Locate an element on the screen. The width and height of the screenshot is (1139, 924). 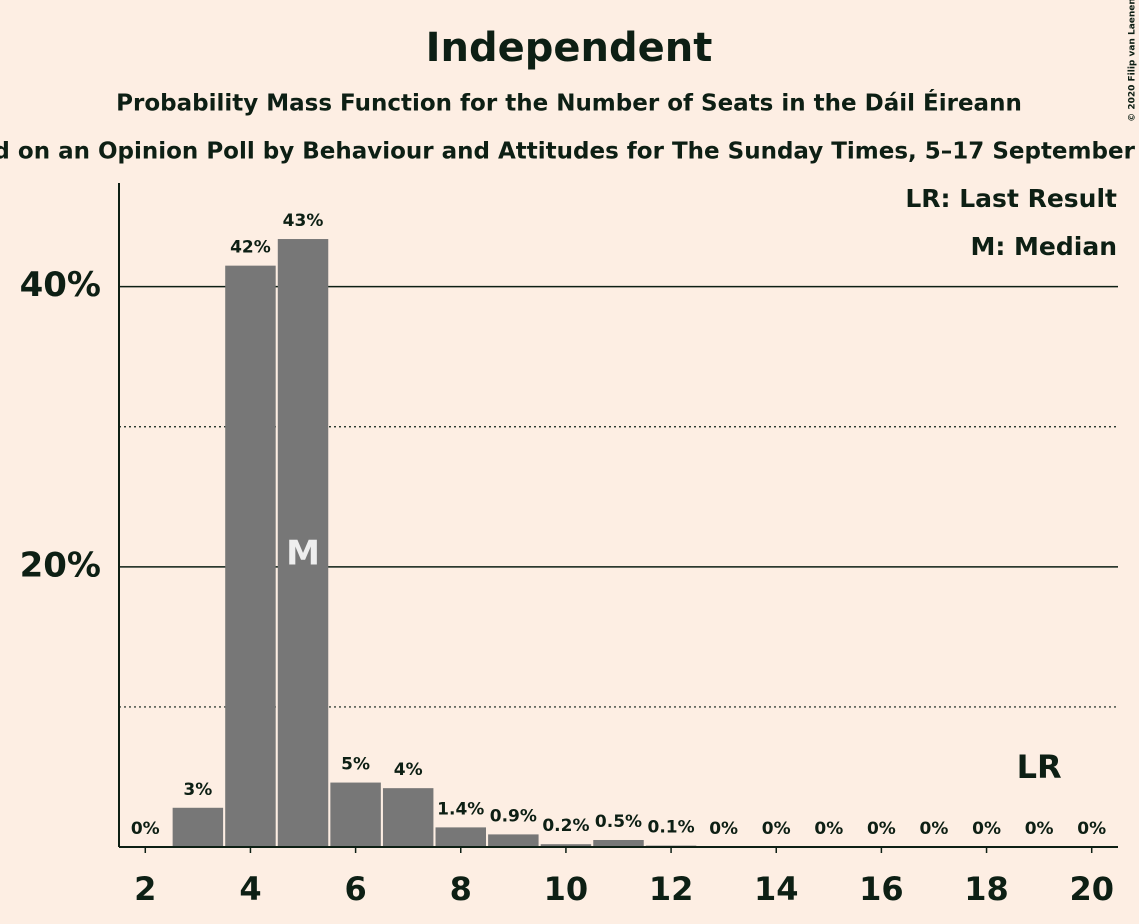
x-tick-label: 8 is located at coordinates (461, 889).